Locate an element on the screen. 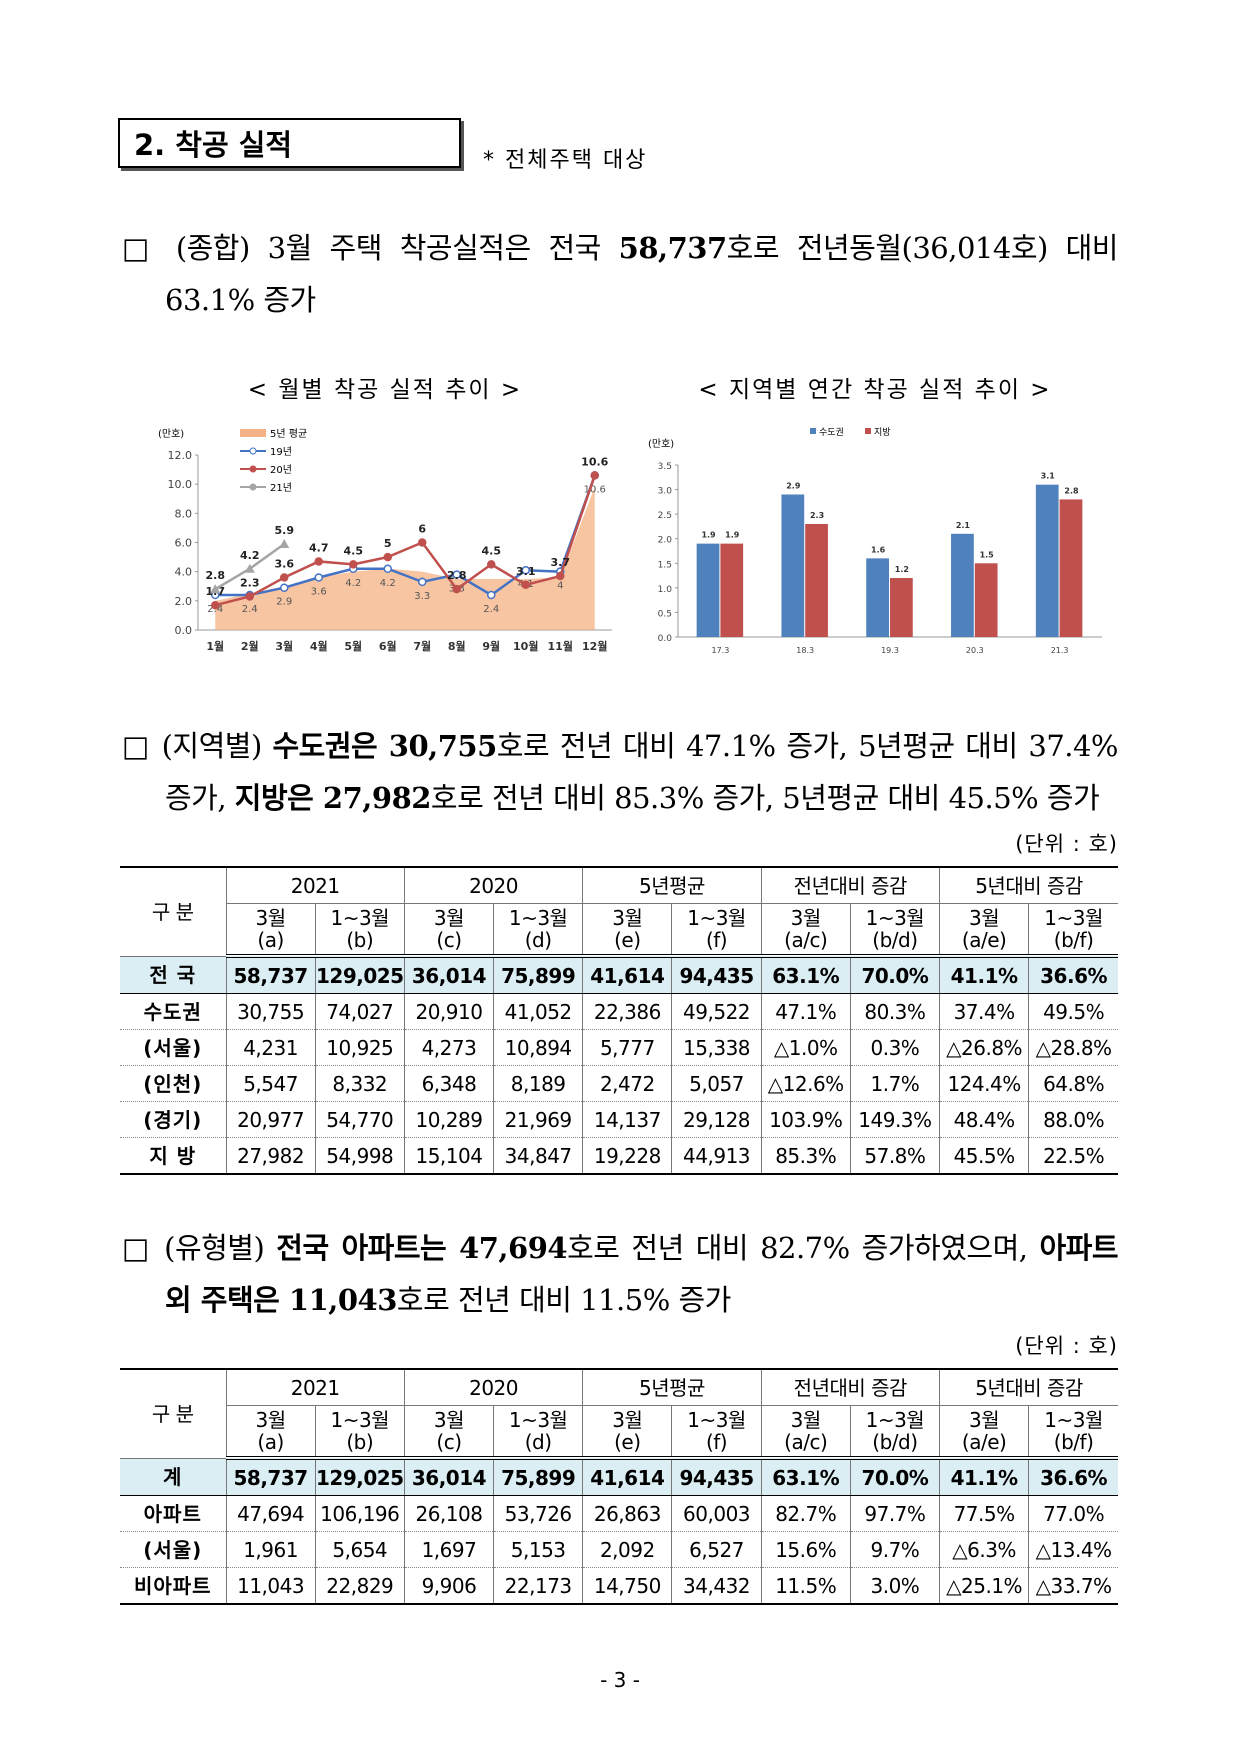 Image resolution: width=1240 pixels, height=1754 pixels. y-tick-label: 6.0 is located at coordinates (184, 543).